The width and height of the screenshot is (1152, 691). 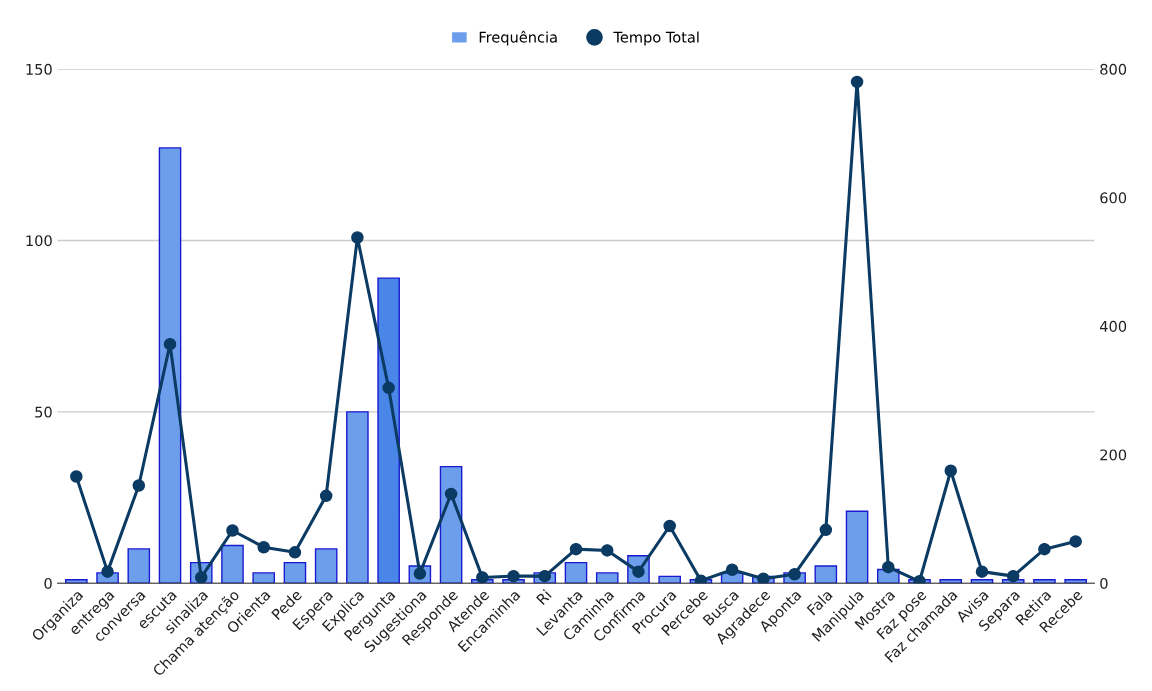 I want to click on legend-label: Frequência, so click(x=518, y=38).